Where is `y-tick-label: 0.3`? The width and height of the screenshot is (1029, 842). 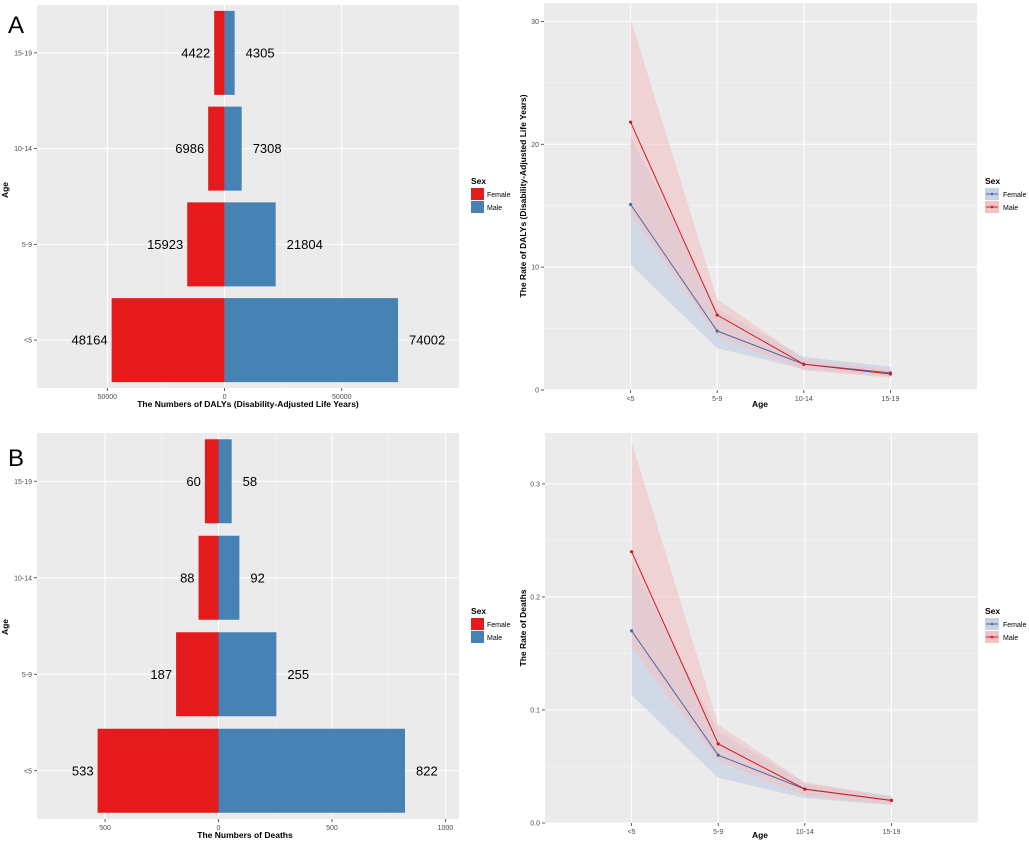 y-tick-label: 0.3 is located at coordinates (535, 484).